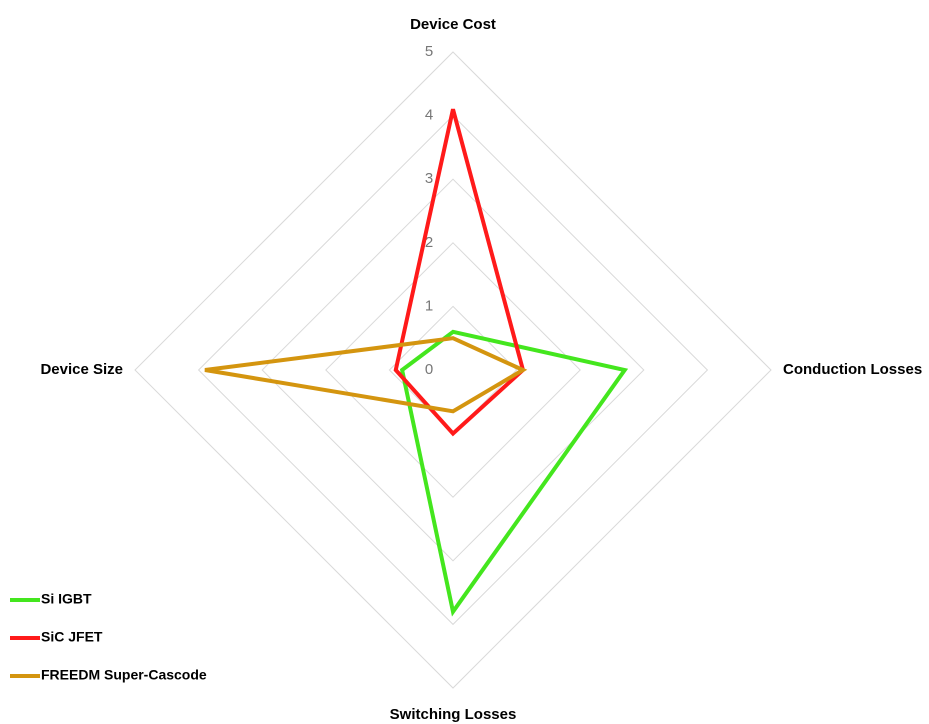 The image size is (929, 724). I want to click on r-tick-label: 4, so click(429, 115).